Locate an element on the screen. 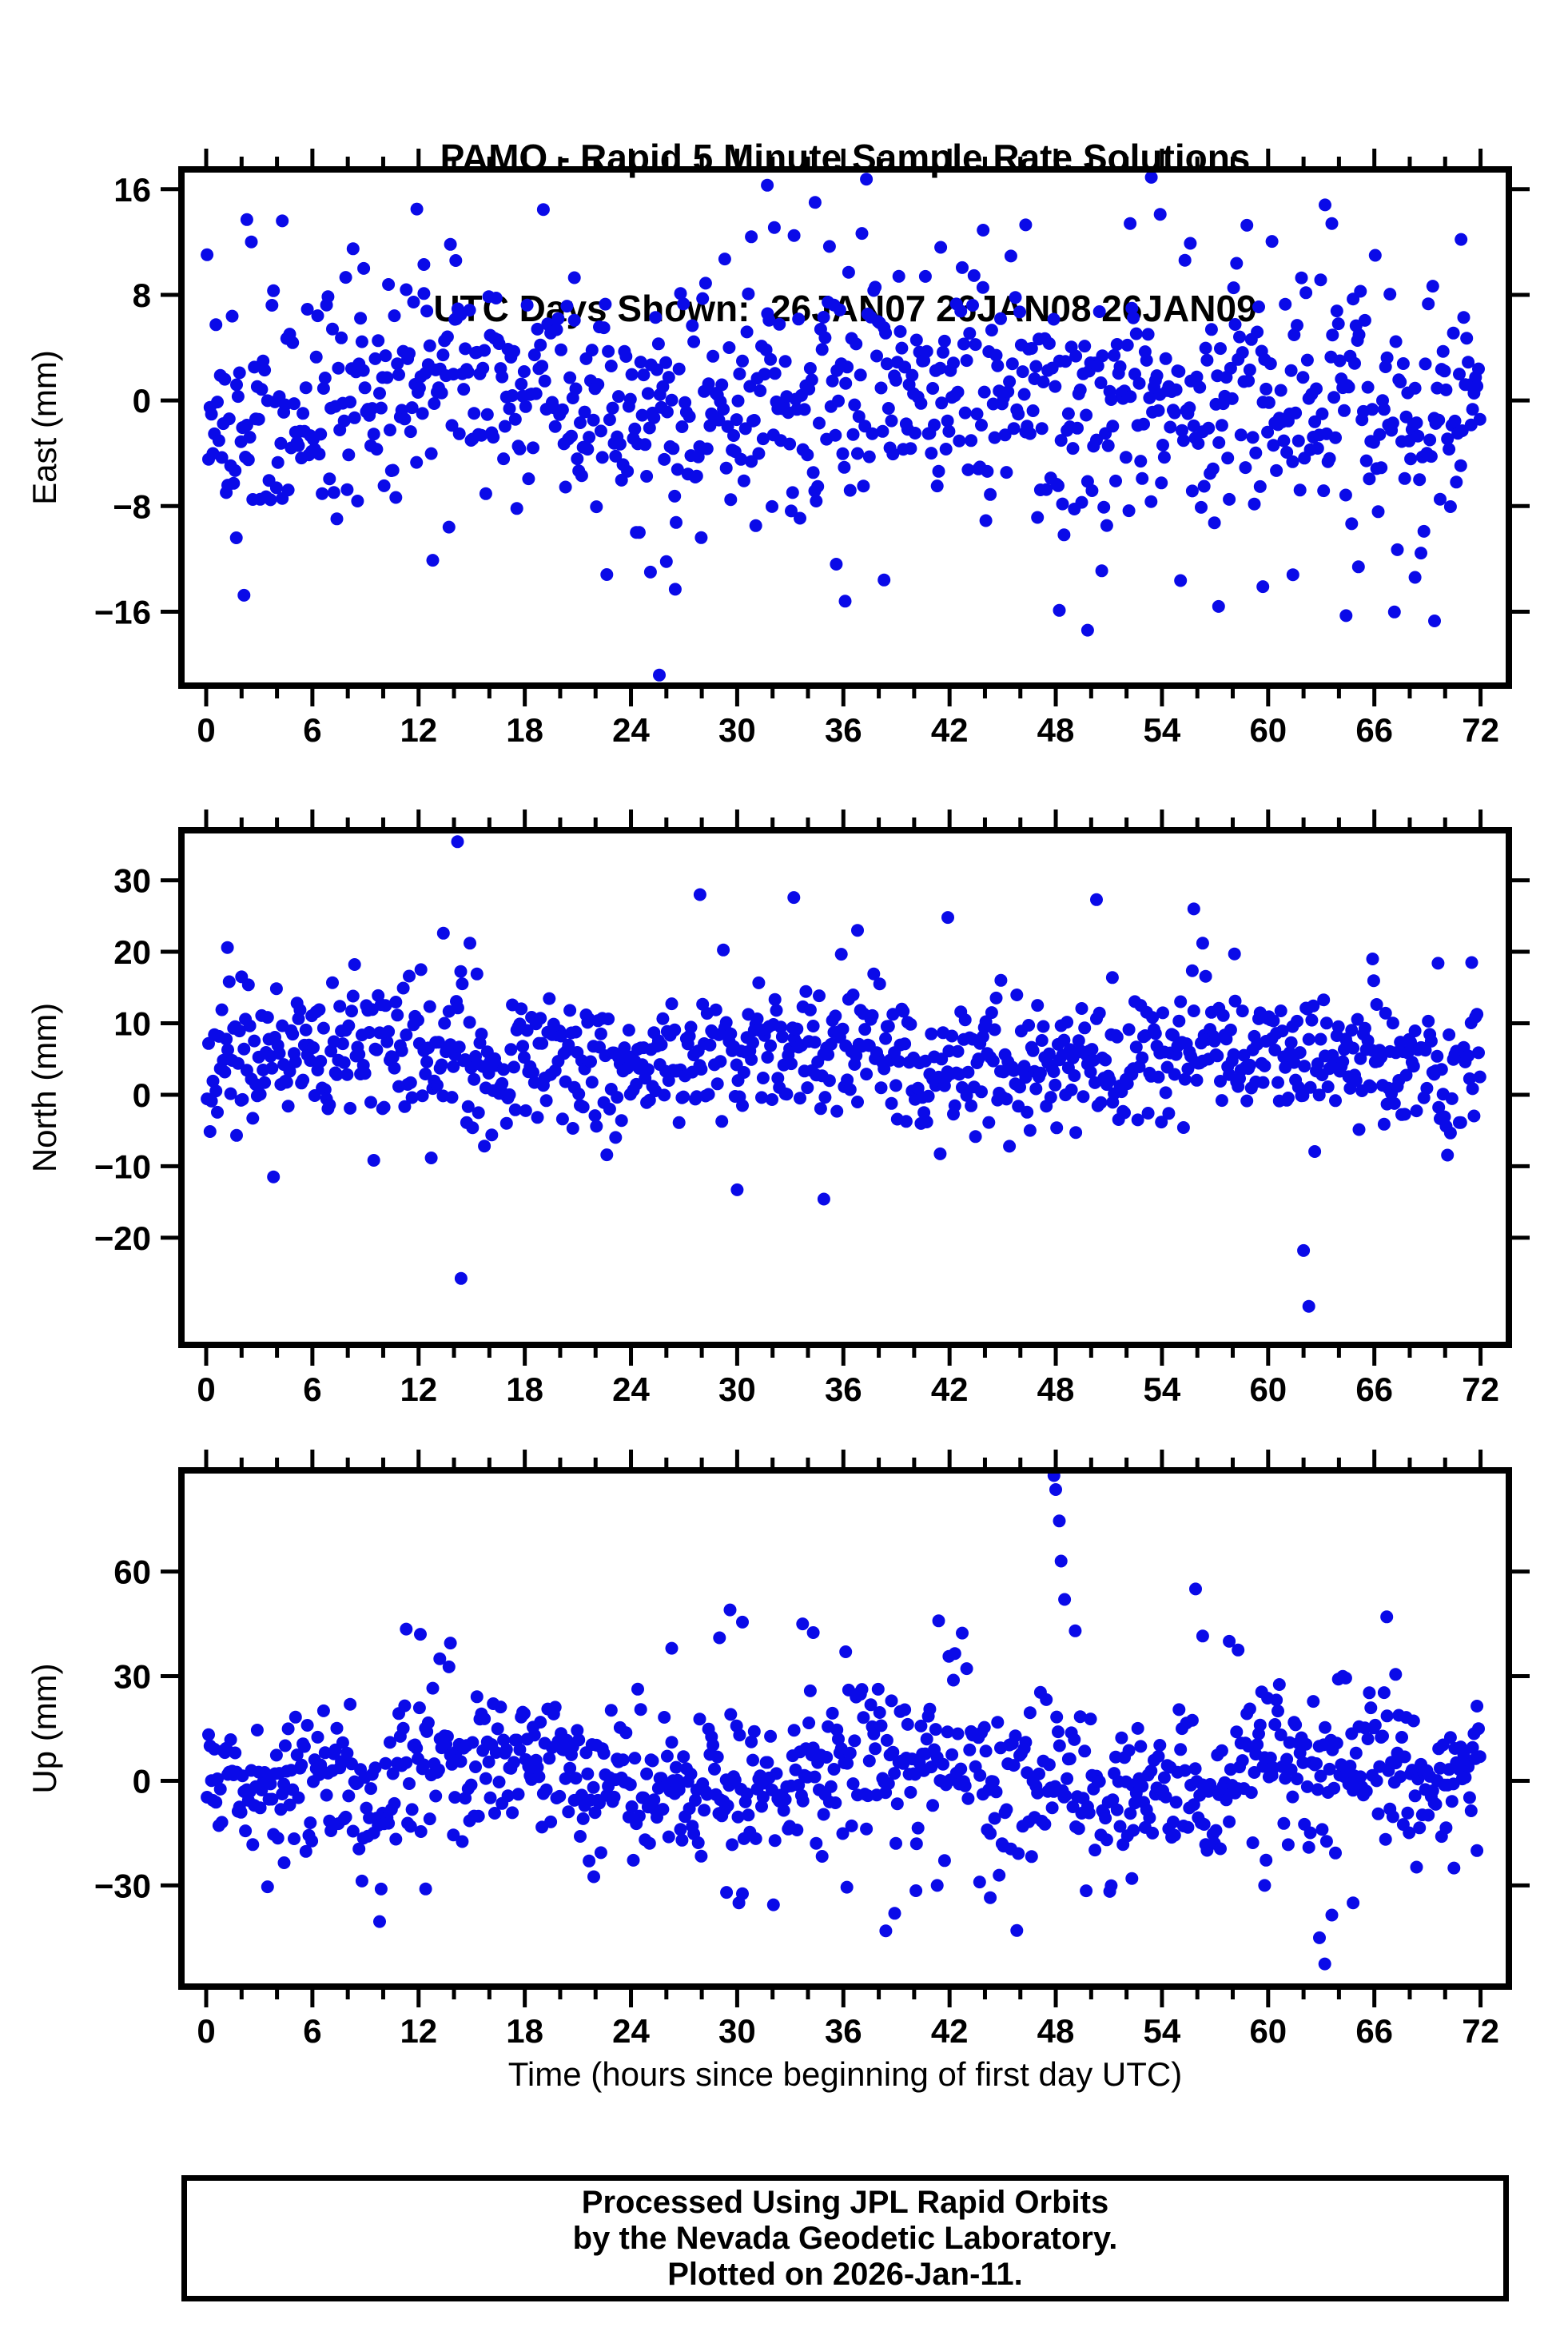 Image resolution: width=1568 pixels, height=2347 pixels. svg-text: −8 is located at coordinates (132, 506).